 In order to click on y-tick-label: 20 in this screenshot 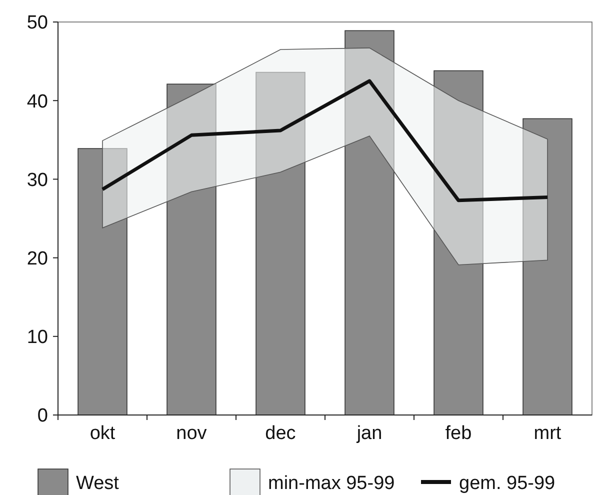, I will do `click(37, 259)`.